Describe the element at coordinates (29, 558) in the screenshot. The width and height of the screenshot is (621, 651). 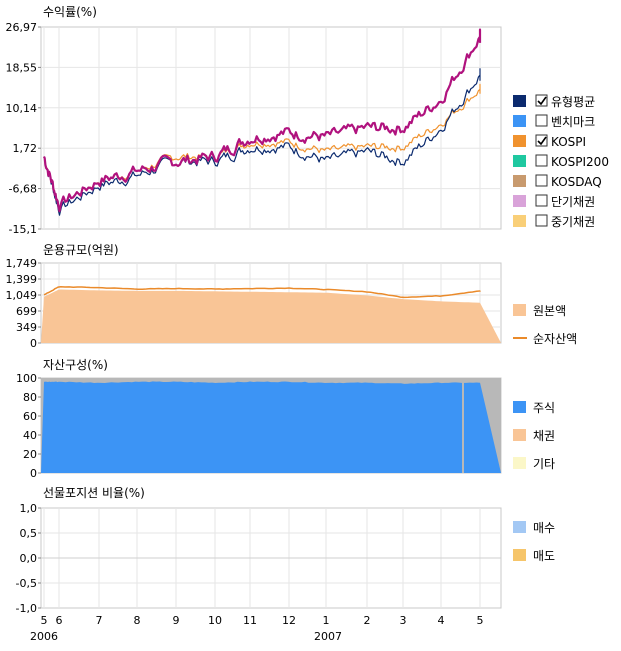
I see `y-tick-label: 0,0` at that location.